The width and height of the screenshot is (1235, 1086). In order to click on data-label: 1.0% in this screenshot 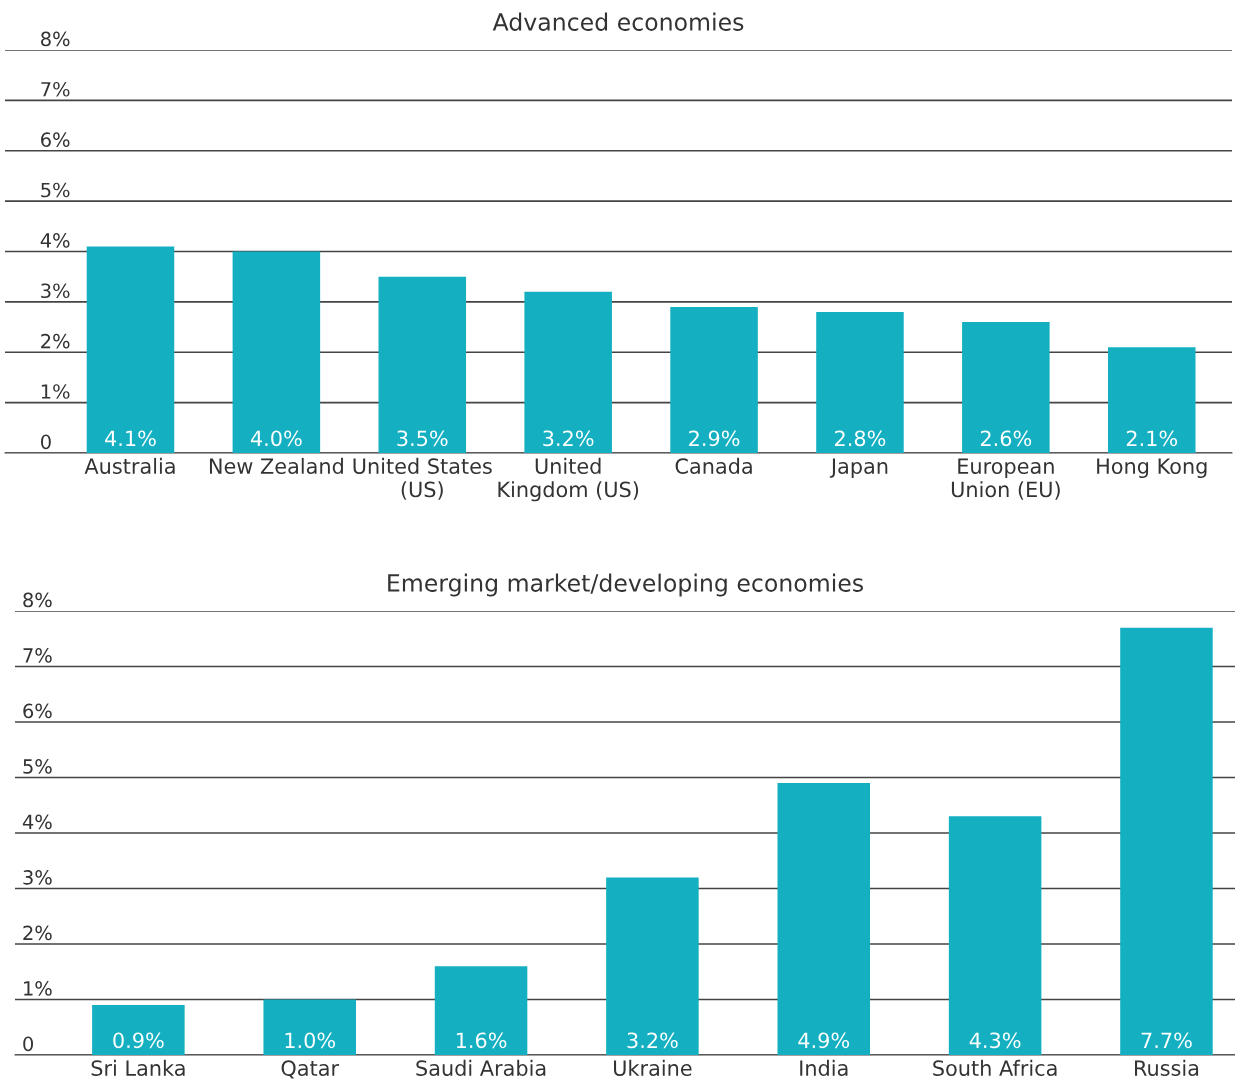, I will do `click(310, 1040)`.